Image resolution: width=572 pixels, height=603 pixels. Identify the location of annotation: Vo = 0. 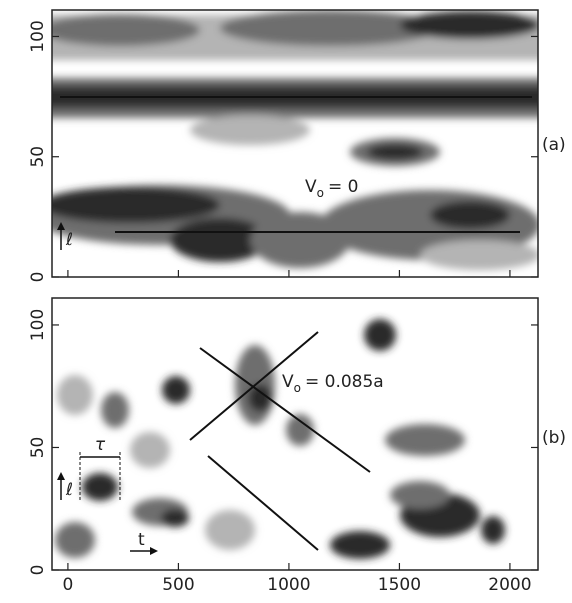
(331, 188).